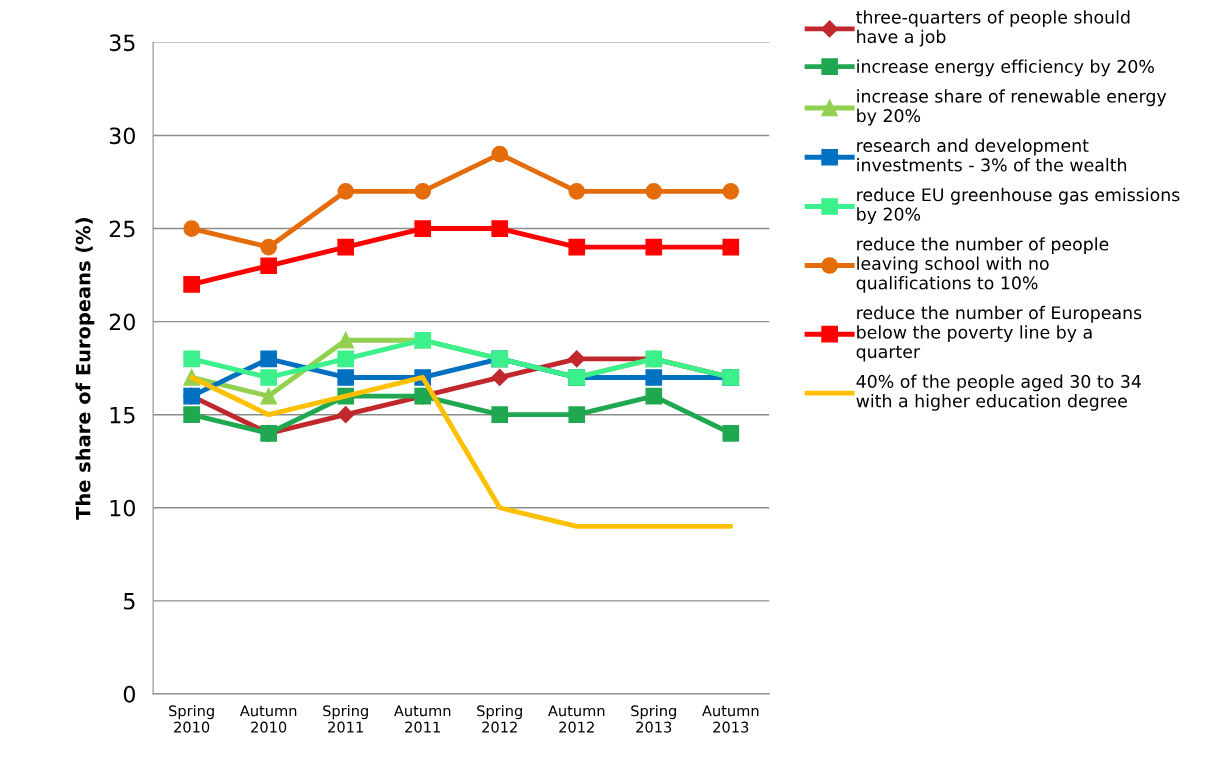 The image size is (1225, 771). Describe the element at coordinates (982, 265) in the screenshot. I see `legend-label: reduce the number of people leaving school with no qualifications to 10%` at that location.